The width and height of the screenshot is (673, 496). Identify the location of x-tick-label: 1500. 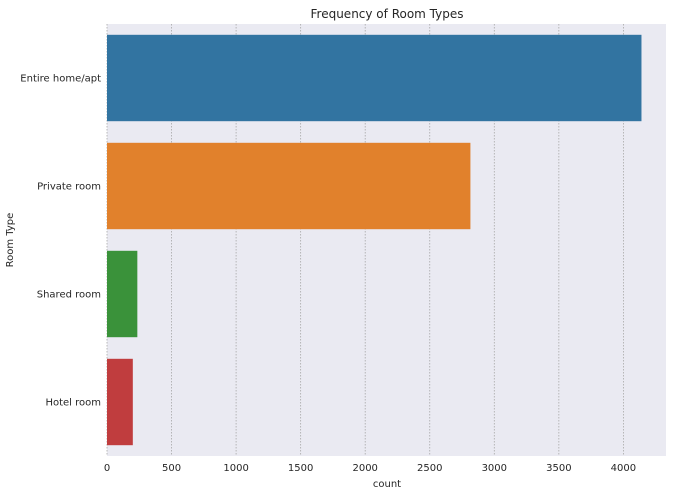
(300, 468).